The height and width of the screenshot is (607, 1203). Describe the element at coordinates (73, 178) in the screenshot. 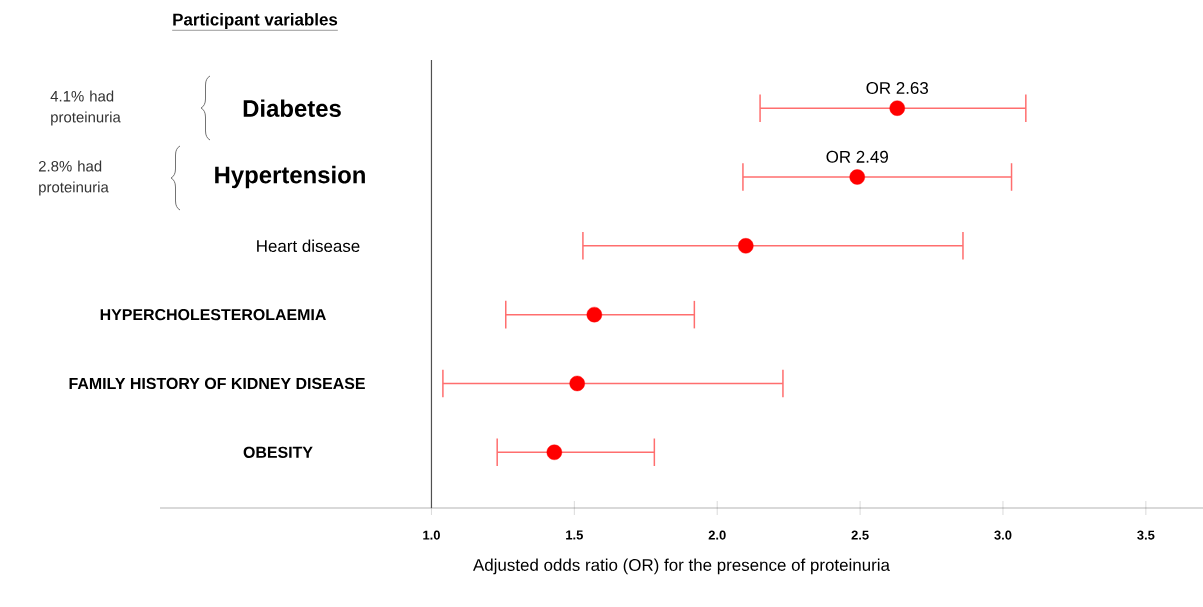

I see `text: 2.8% had proteinuria` at that location.